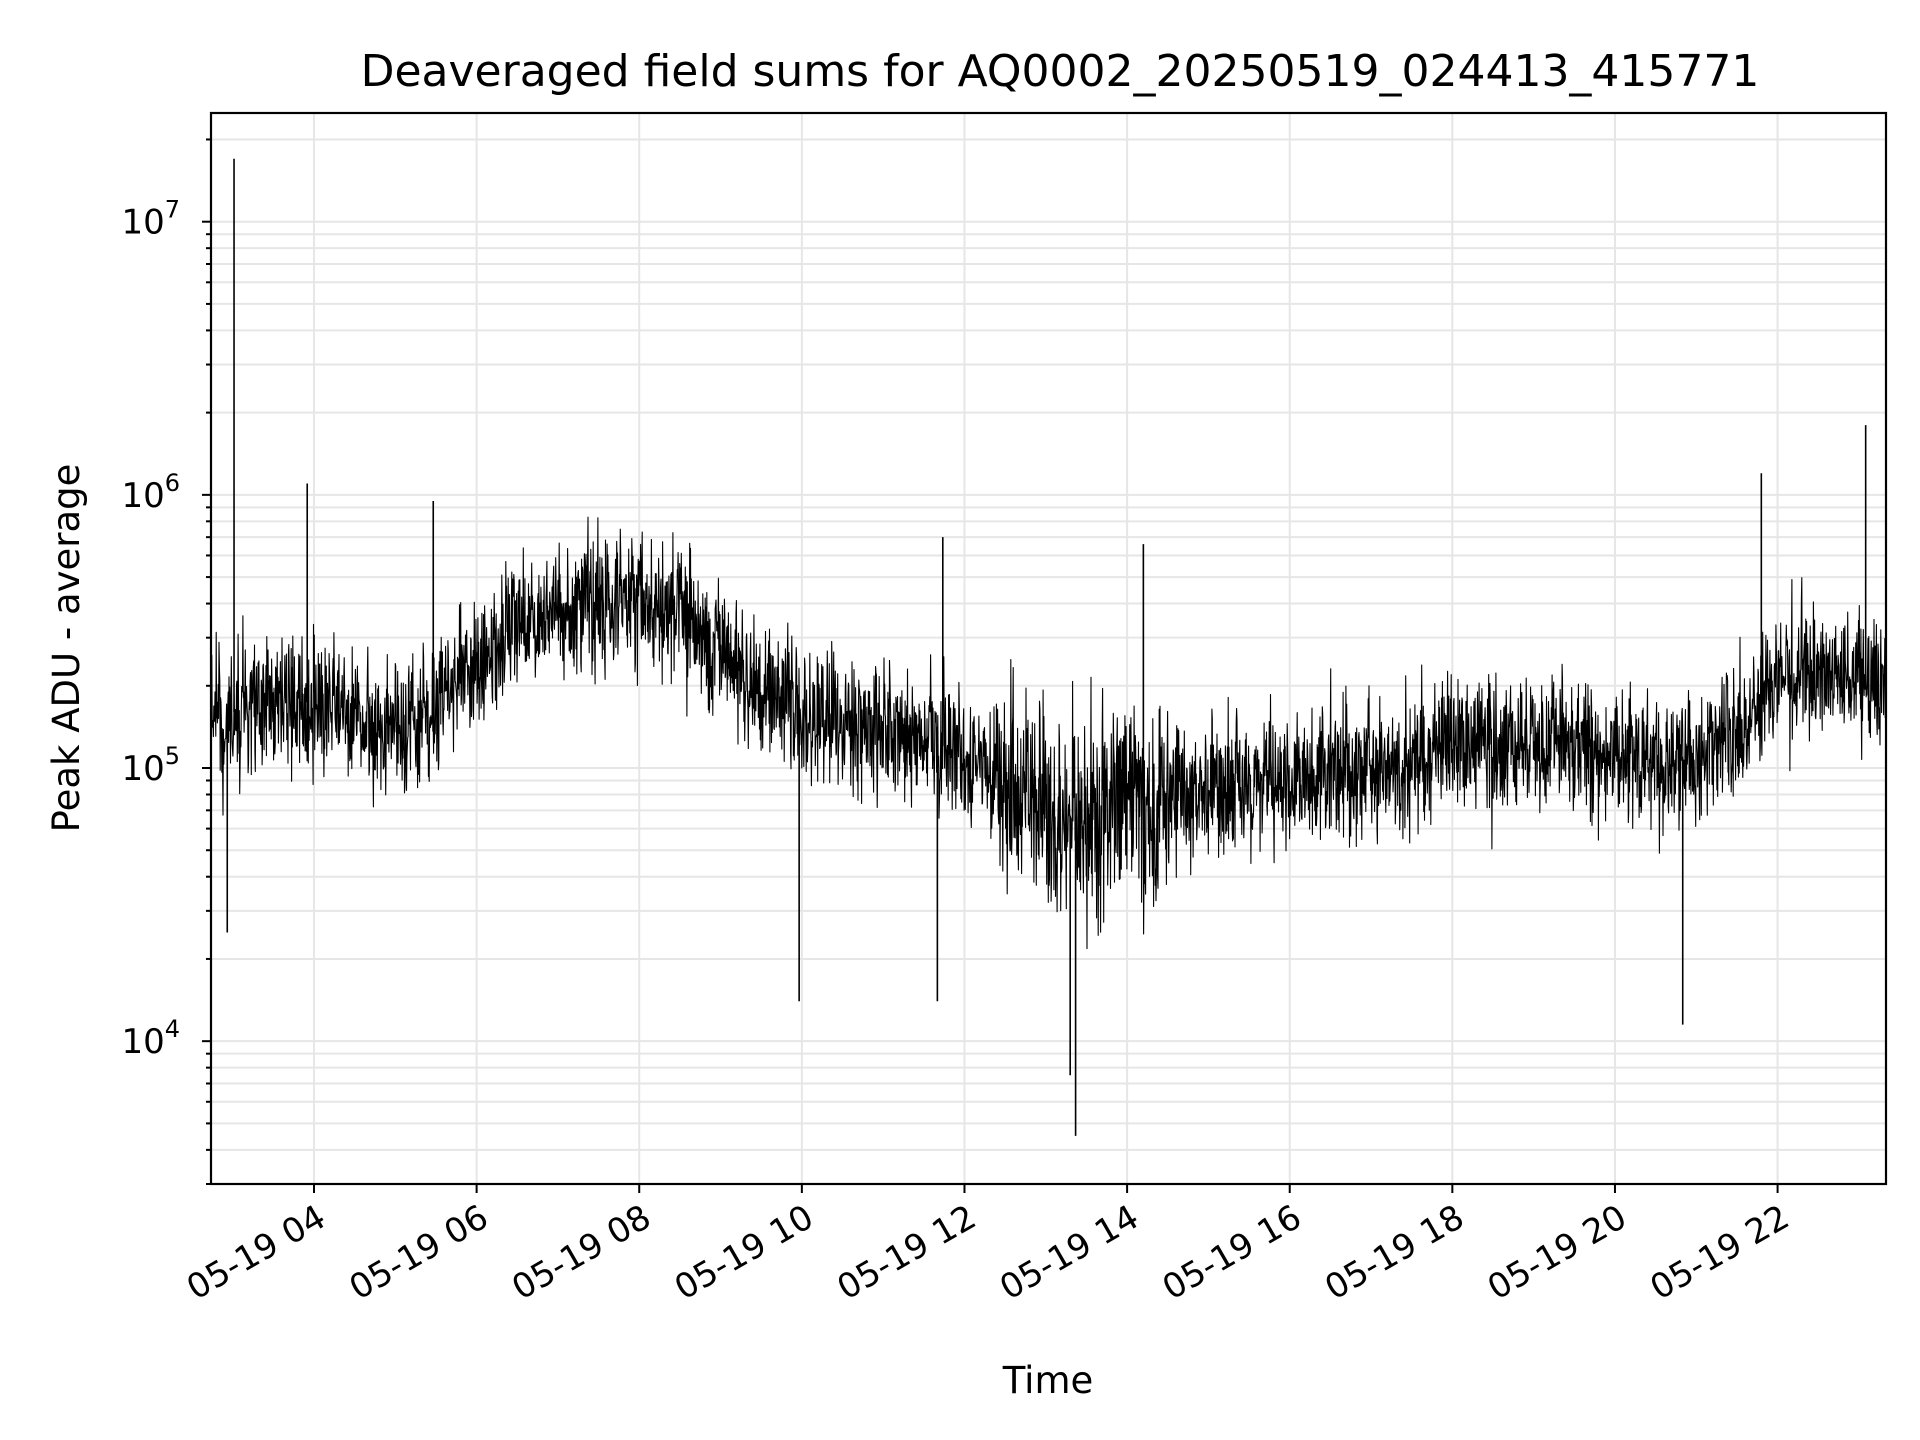  What do you see at coordinates (1720, 1252) in the screenshot?
I see `x-tick-label: 05-19 22` at bounding box center [1720, 1252].